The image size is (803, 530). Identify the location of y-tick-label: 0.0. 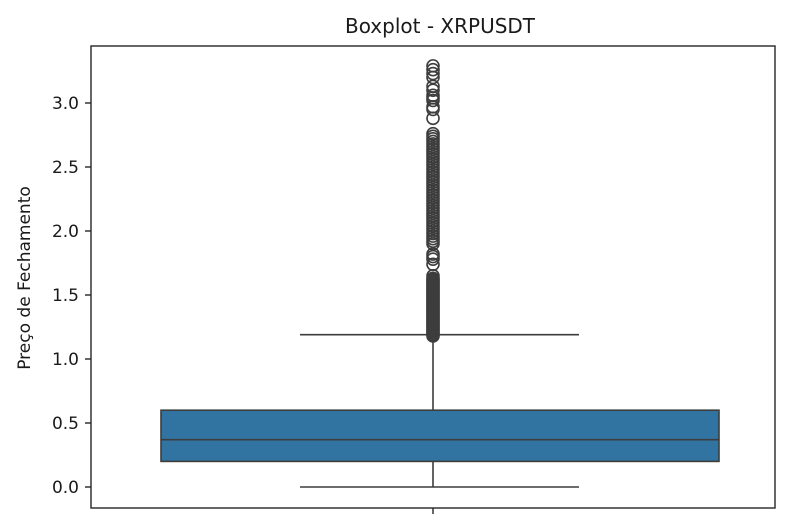
(65, 488).